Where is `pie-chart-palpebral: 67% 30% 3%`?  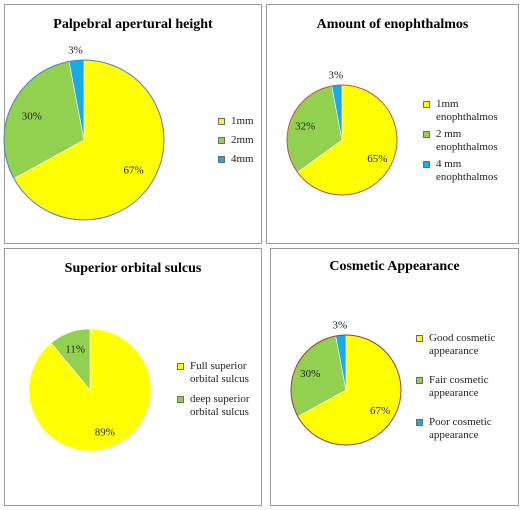
pie-chart-palpebral: 67% 30% 3% is located at coordinates (84, 132).